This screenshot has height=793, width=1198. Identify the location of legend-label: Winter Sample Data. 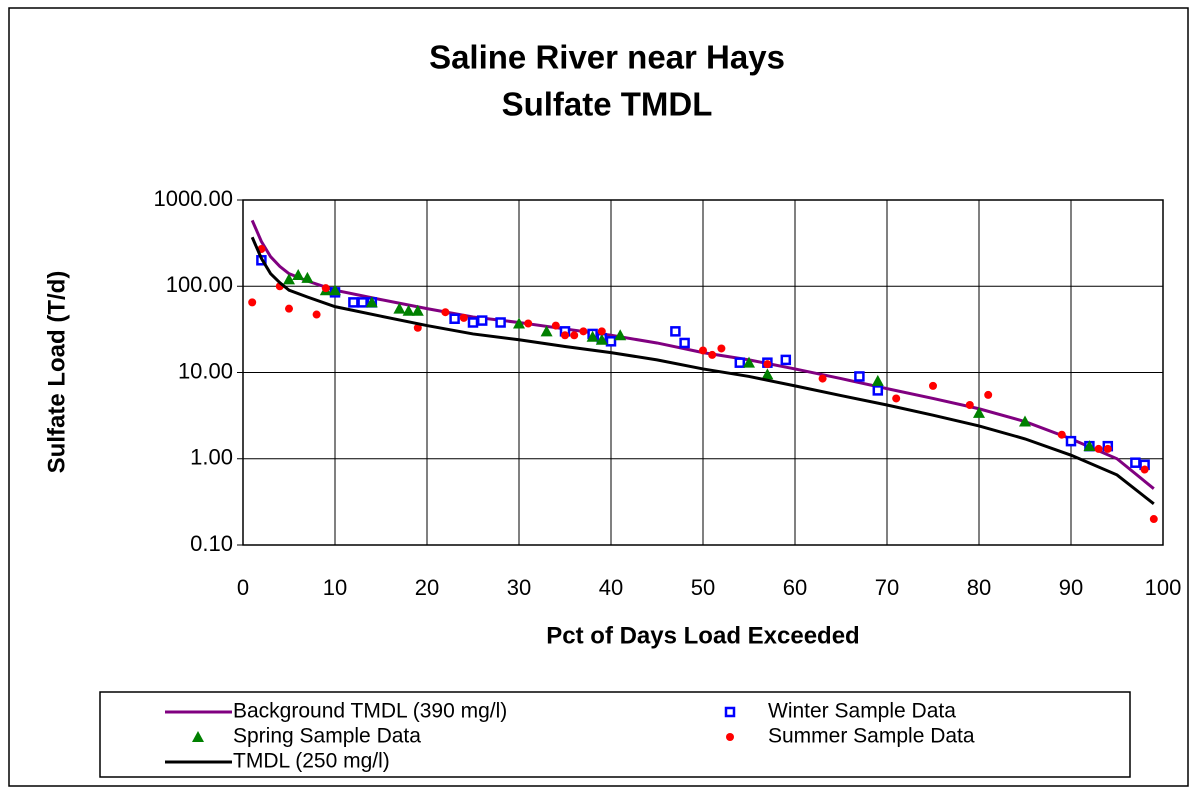
(862, 711).